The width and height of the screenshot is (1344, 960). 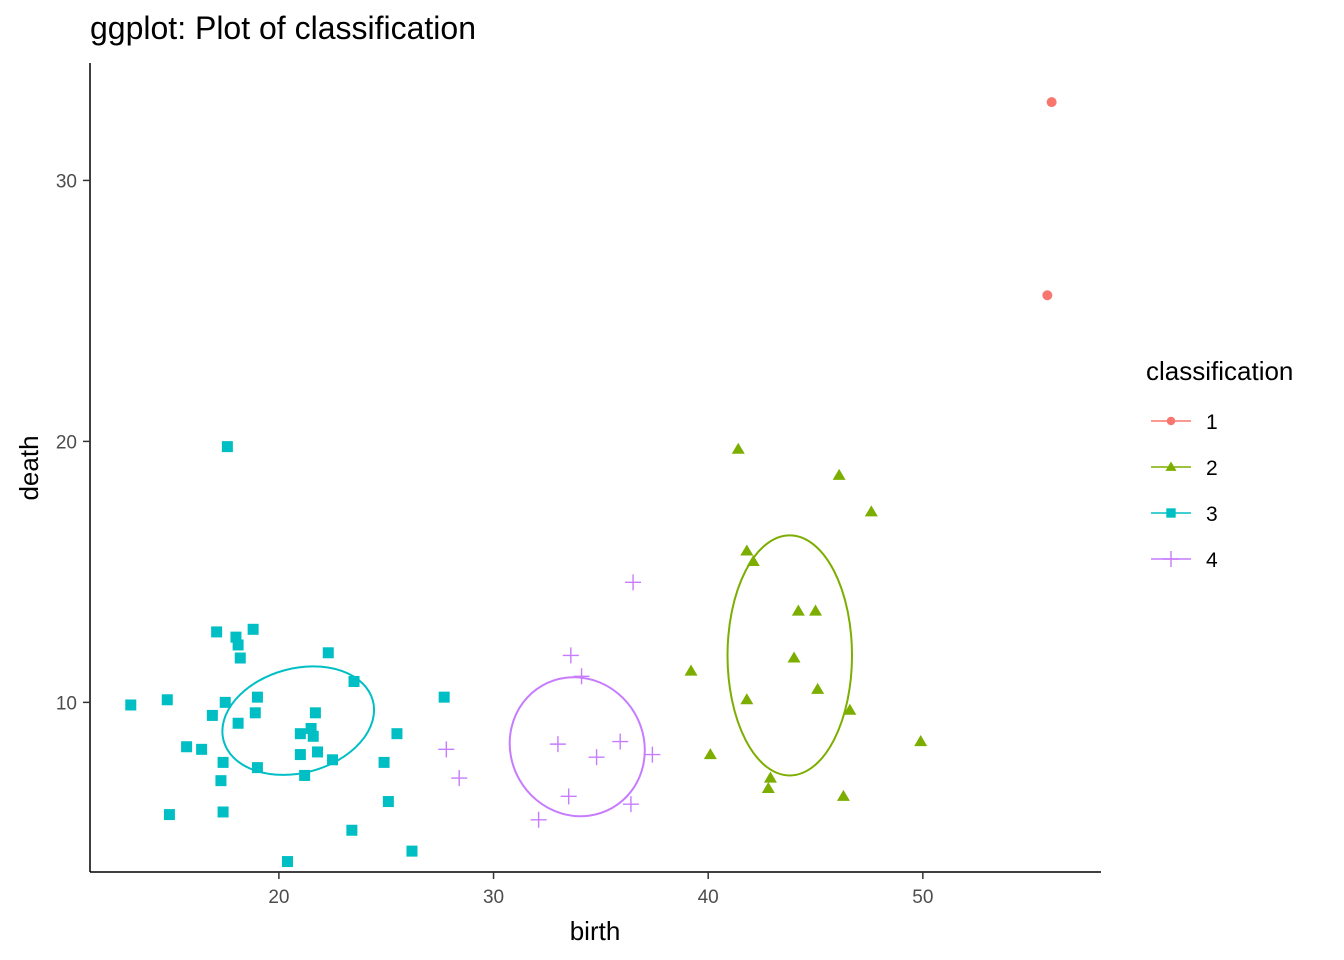 I want to click on y-tick-label-10: 10, so click(x=66, y=703).